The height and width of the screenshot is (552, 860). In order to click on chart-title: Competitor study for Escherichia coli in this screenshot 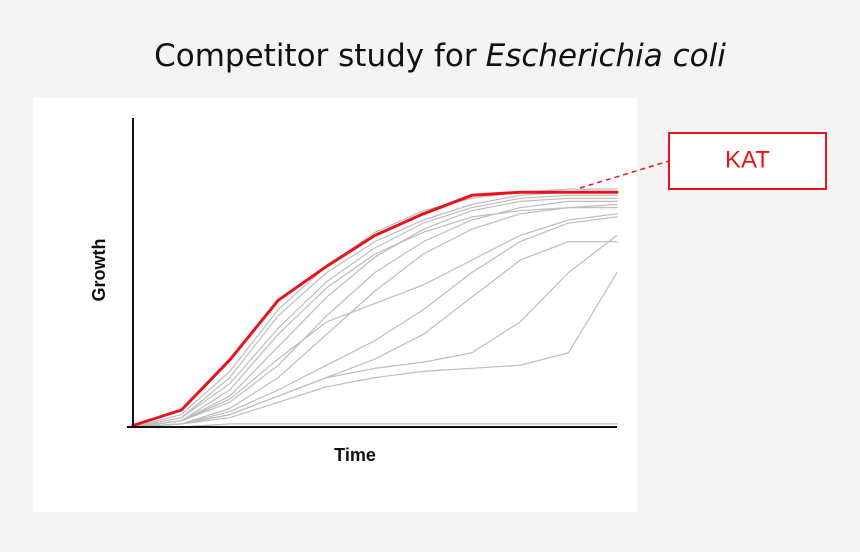, I will do `click(440, 56)`.